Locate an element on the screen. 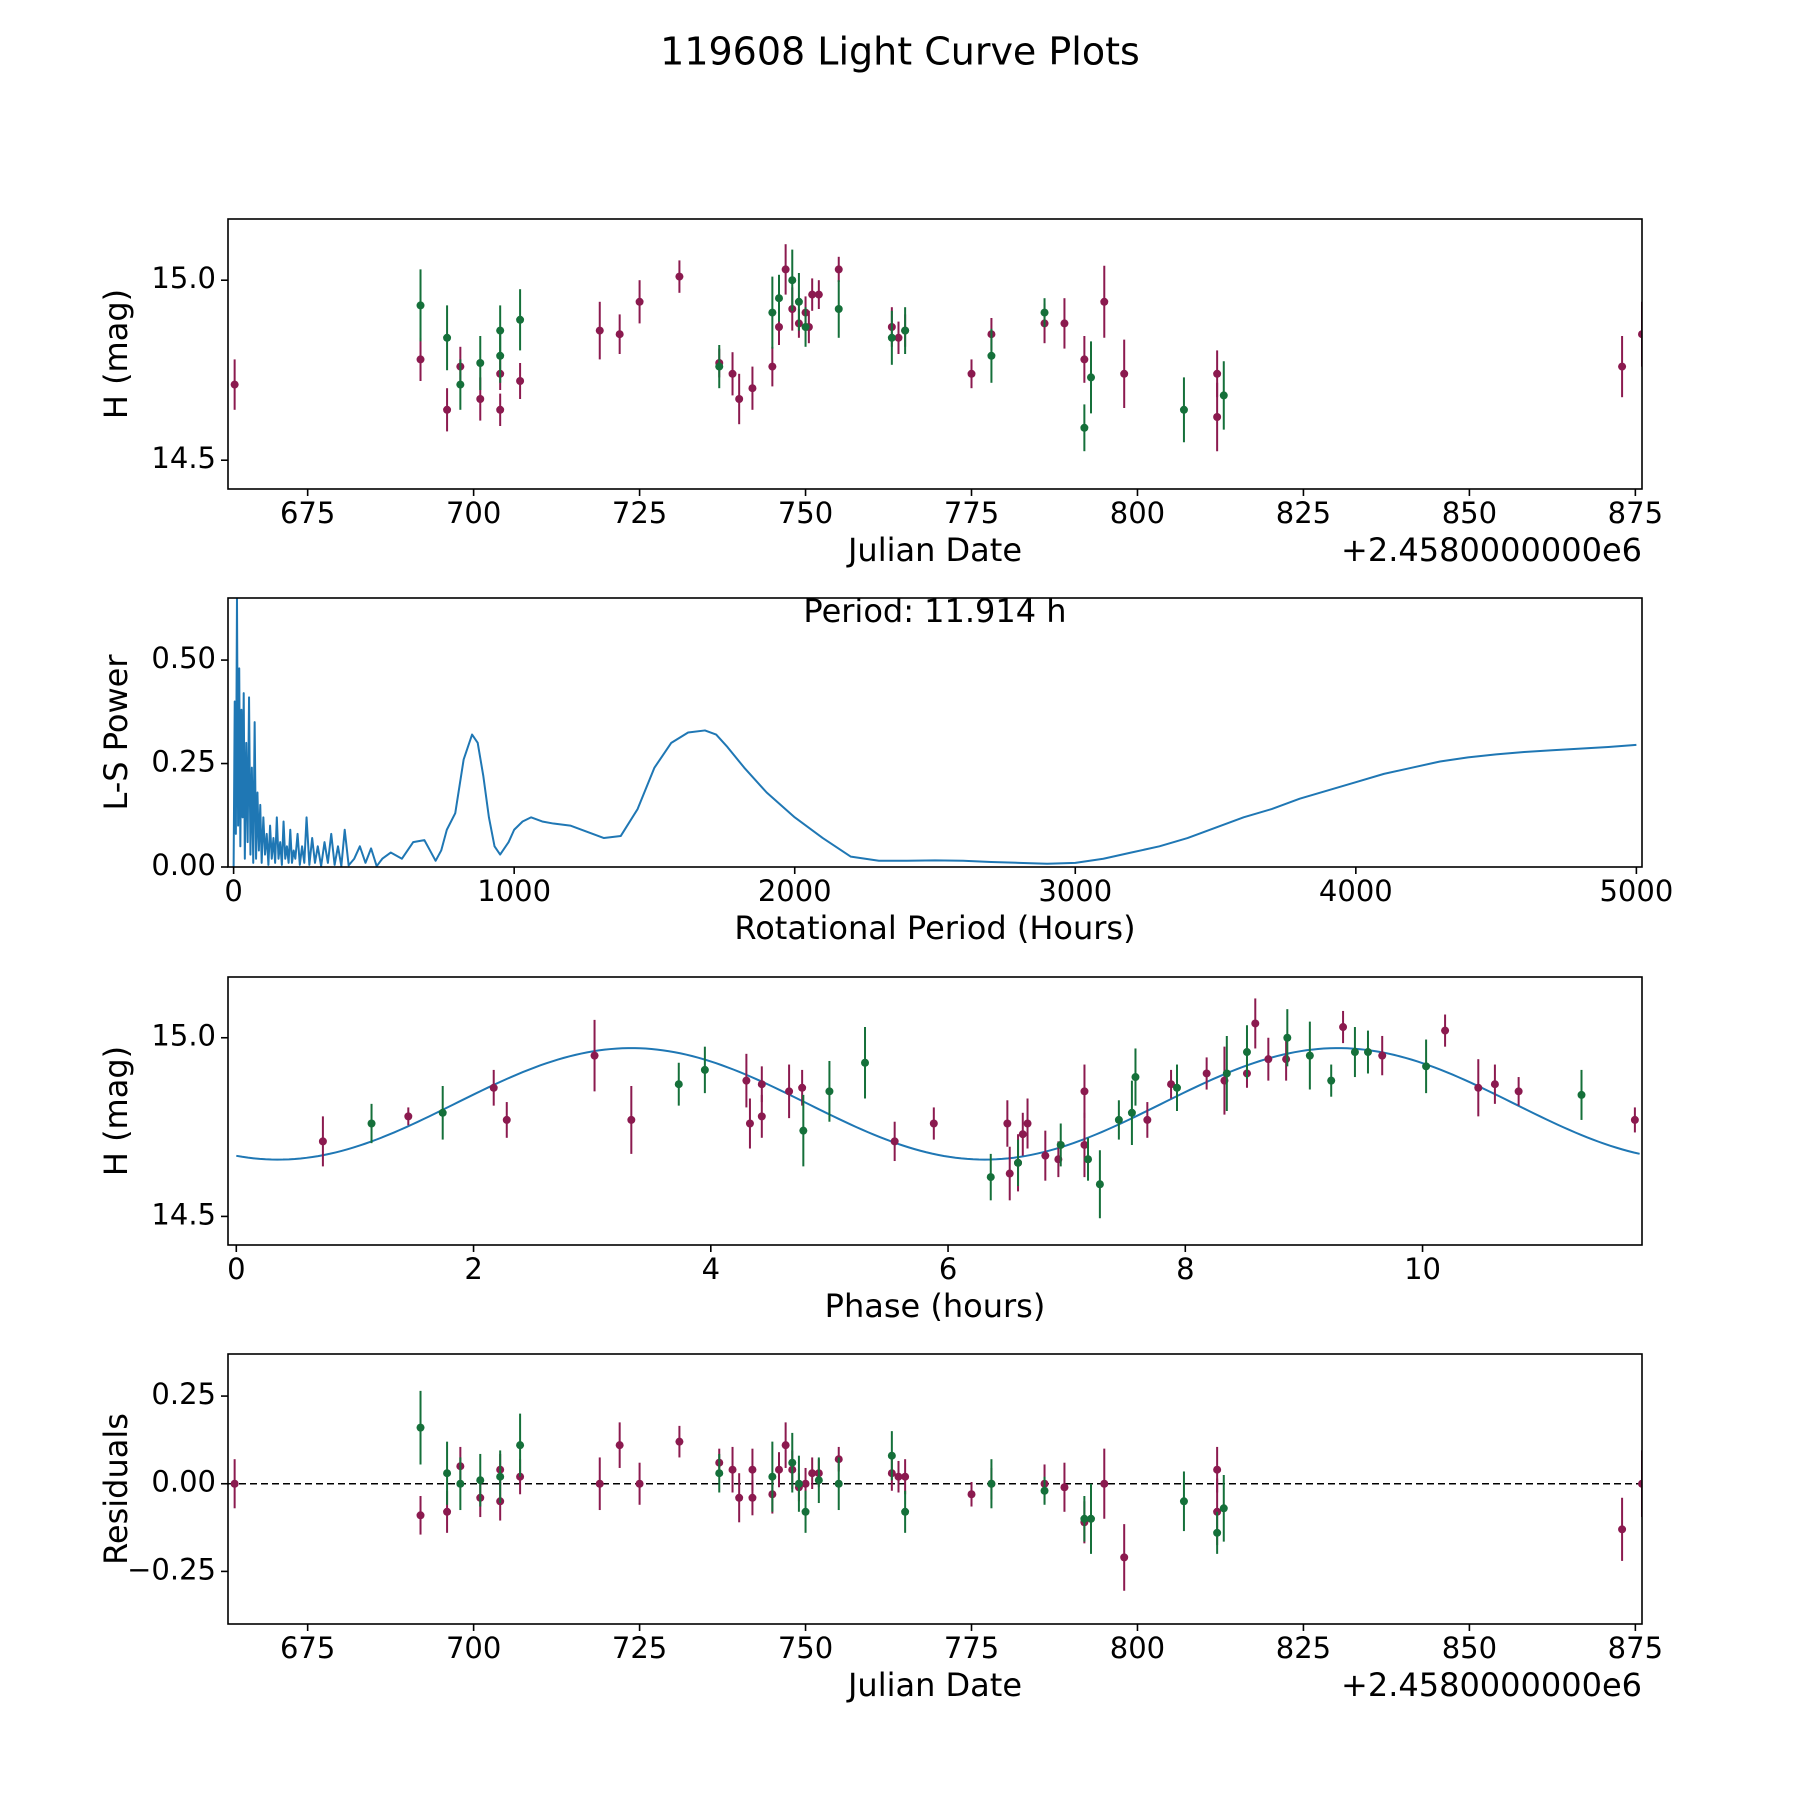  x-tick-label: 825 is located at coordinates (1303, 513).